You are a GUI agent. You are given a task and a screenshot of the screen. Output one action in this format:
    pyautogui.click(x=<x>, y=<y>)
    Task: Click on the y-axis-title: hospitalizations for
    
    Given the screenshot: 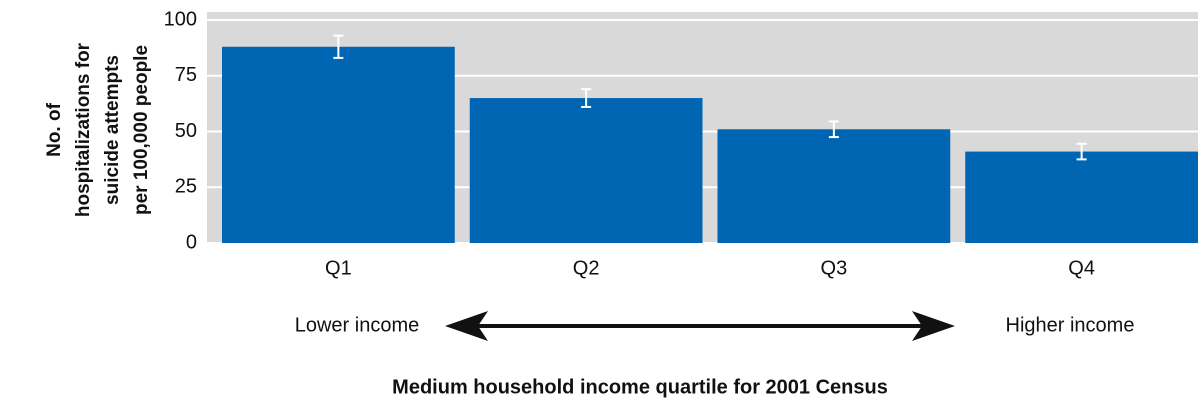 What is the action you would take?
    pyautogui.click(x=83, y=129)
    